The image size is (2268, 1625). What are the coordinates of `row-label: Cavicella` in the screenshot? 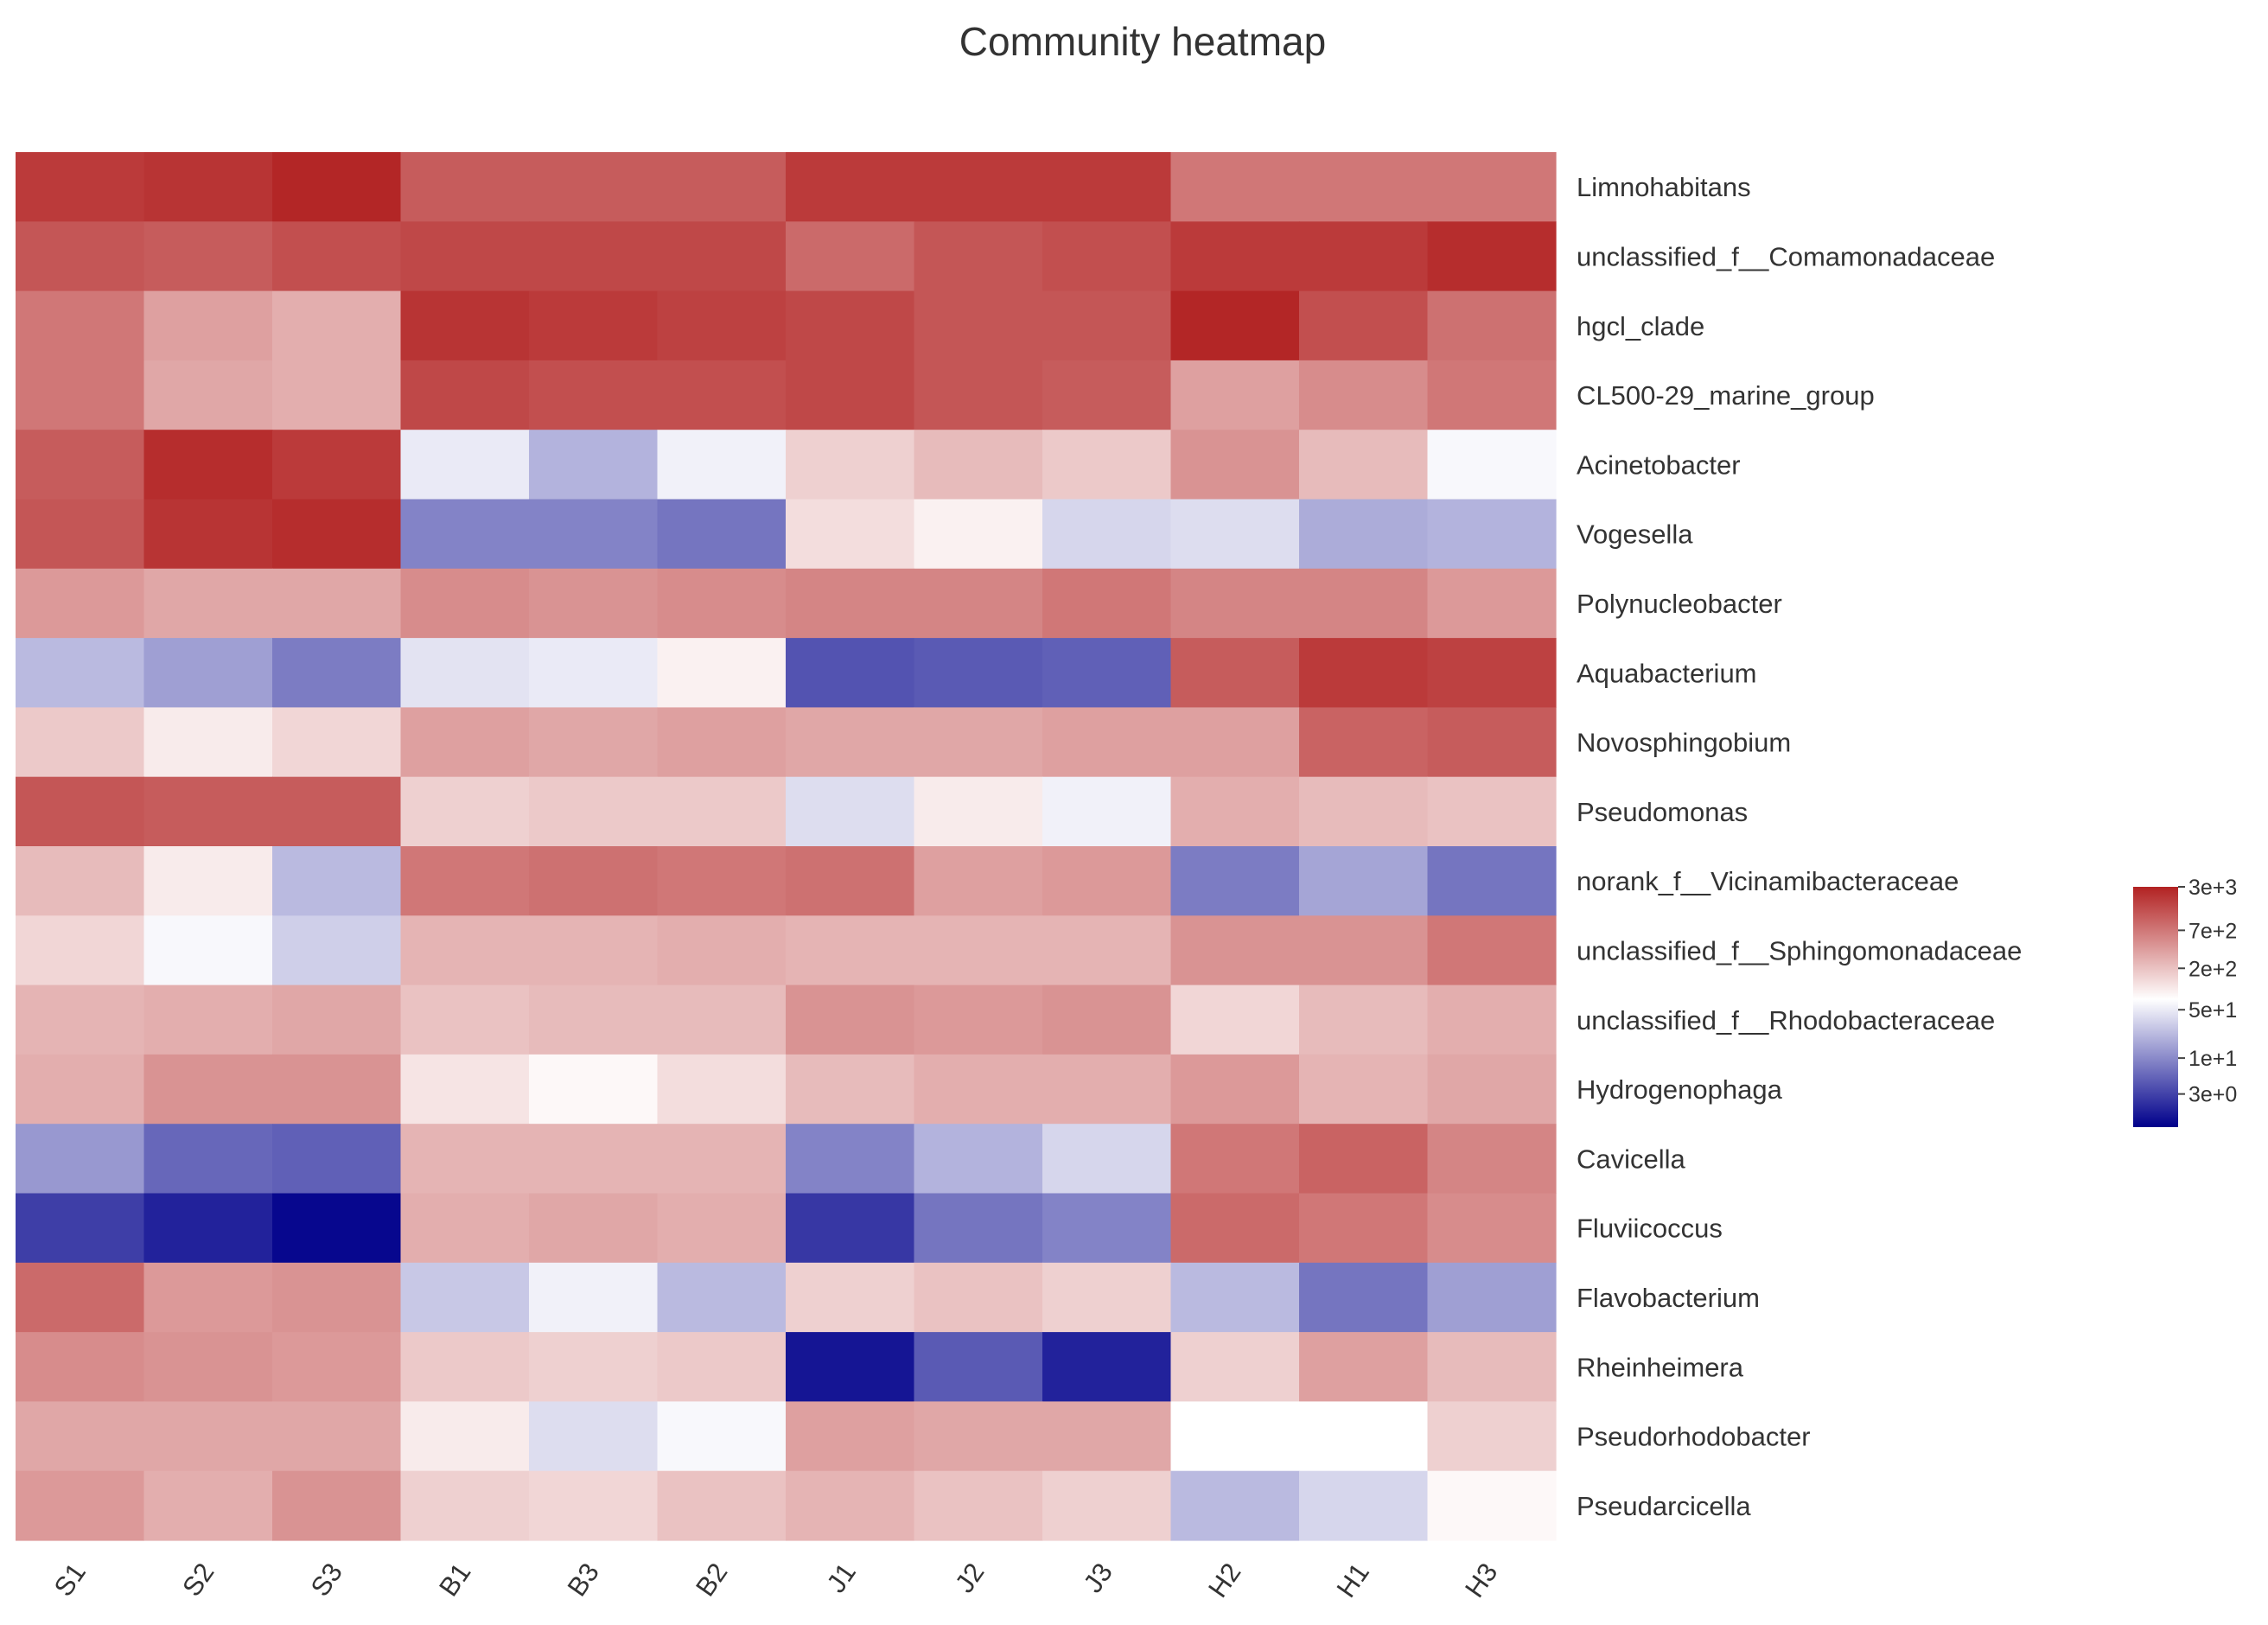 It's located at (1631, 1159).